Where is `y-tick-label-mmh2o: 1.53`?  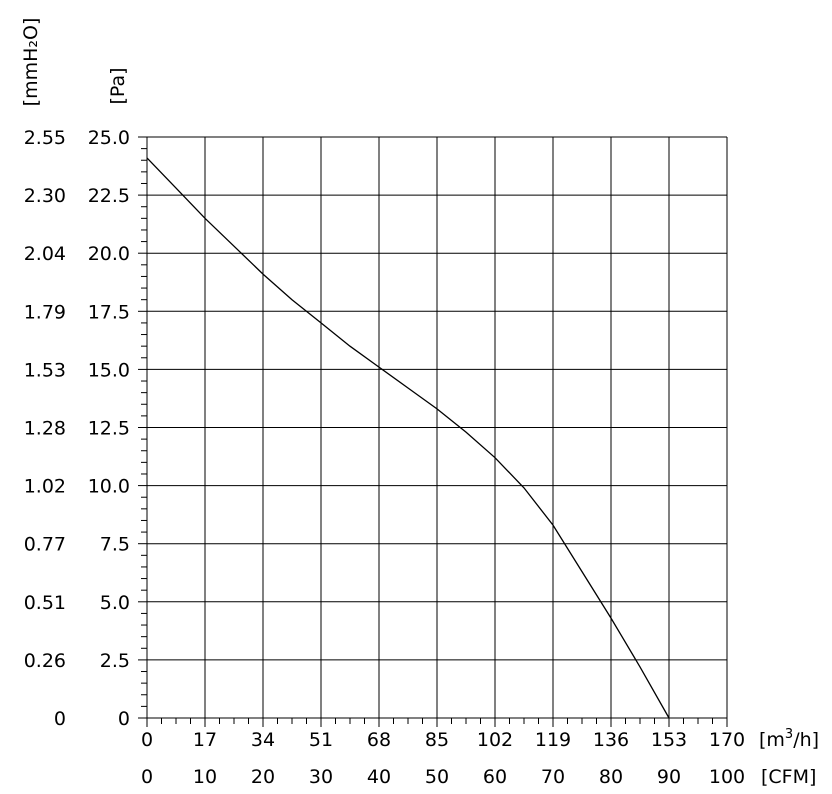
y-tick-label-mmh2o: 1.53 is located at coordinates (45, 370).